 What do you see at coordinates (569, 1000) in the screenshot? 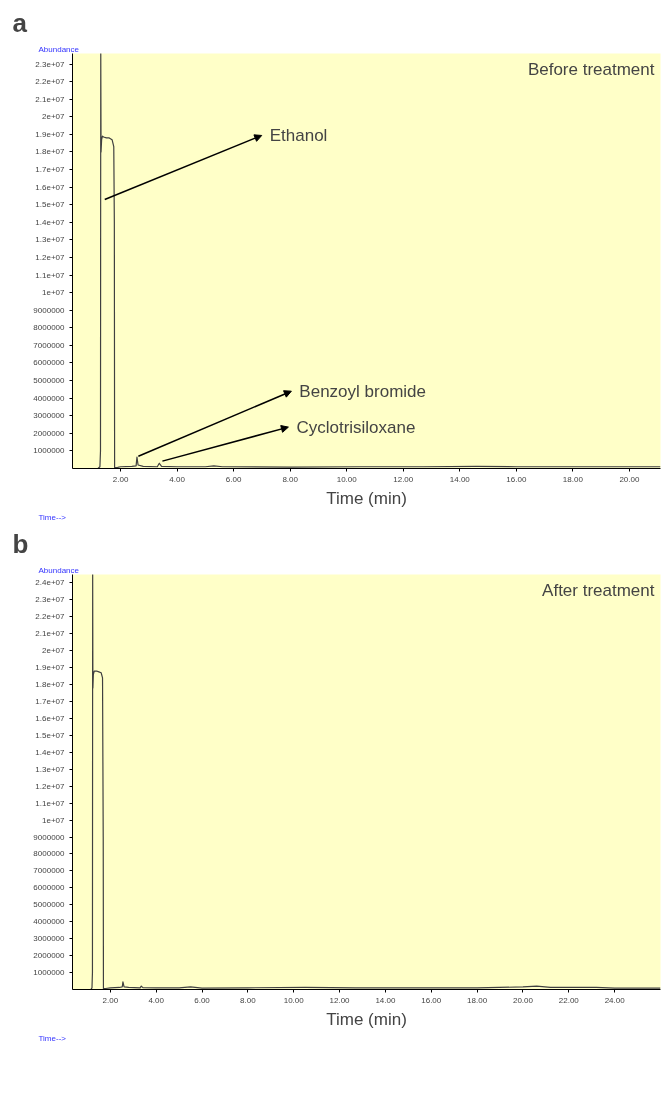
I see `x-tick-label: 22.00` at bounding box center [569, 1000].